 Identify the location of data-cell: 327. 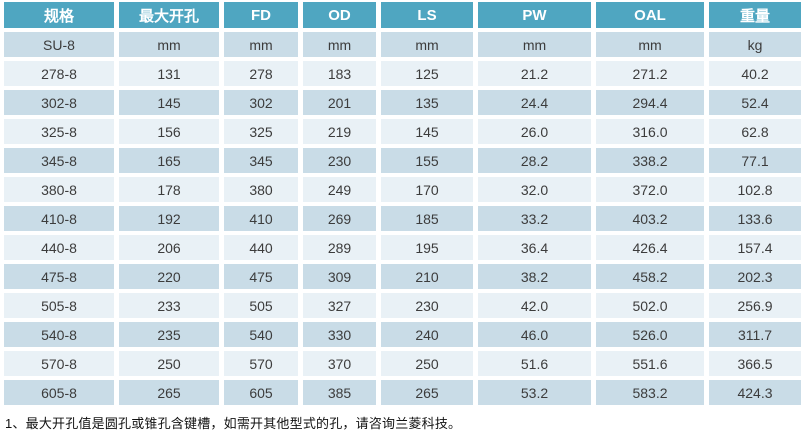
(339, 305).